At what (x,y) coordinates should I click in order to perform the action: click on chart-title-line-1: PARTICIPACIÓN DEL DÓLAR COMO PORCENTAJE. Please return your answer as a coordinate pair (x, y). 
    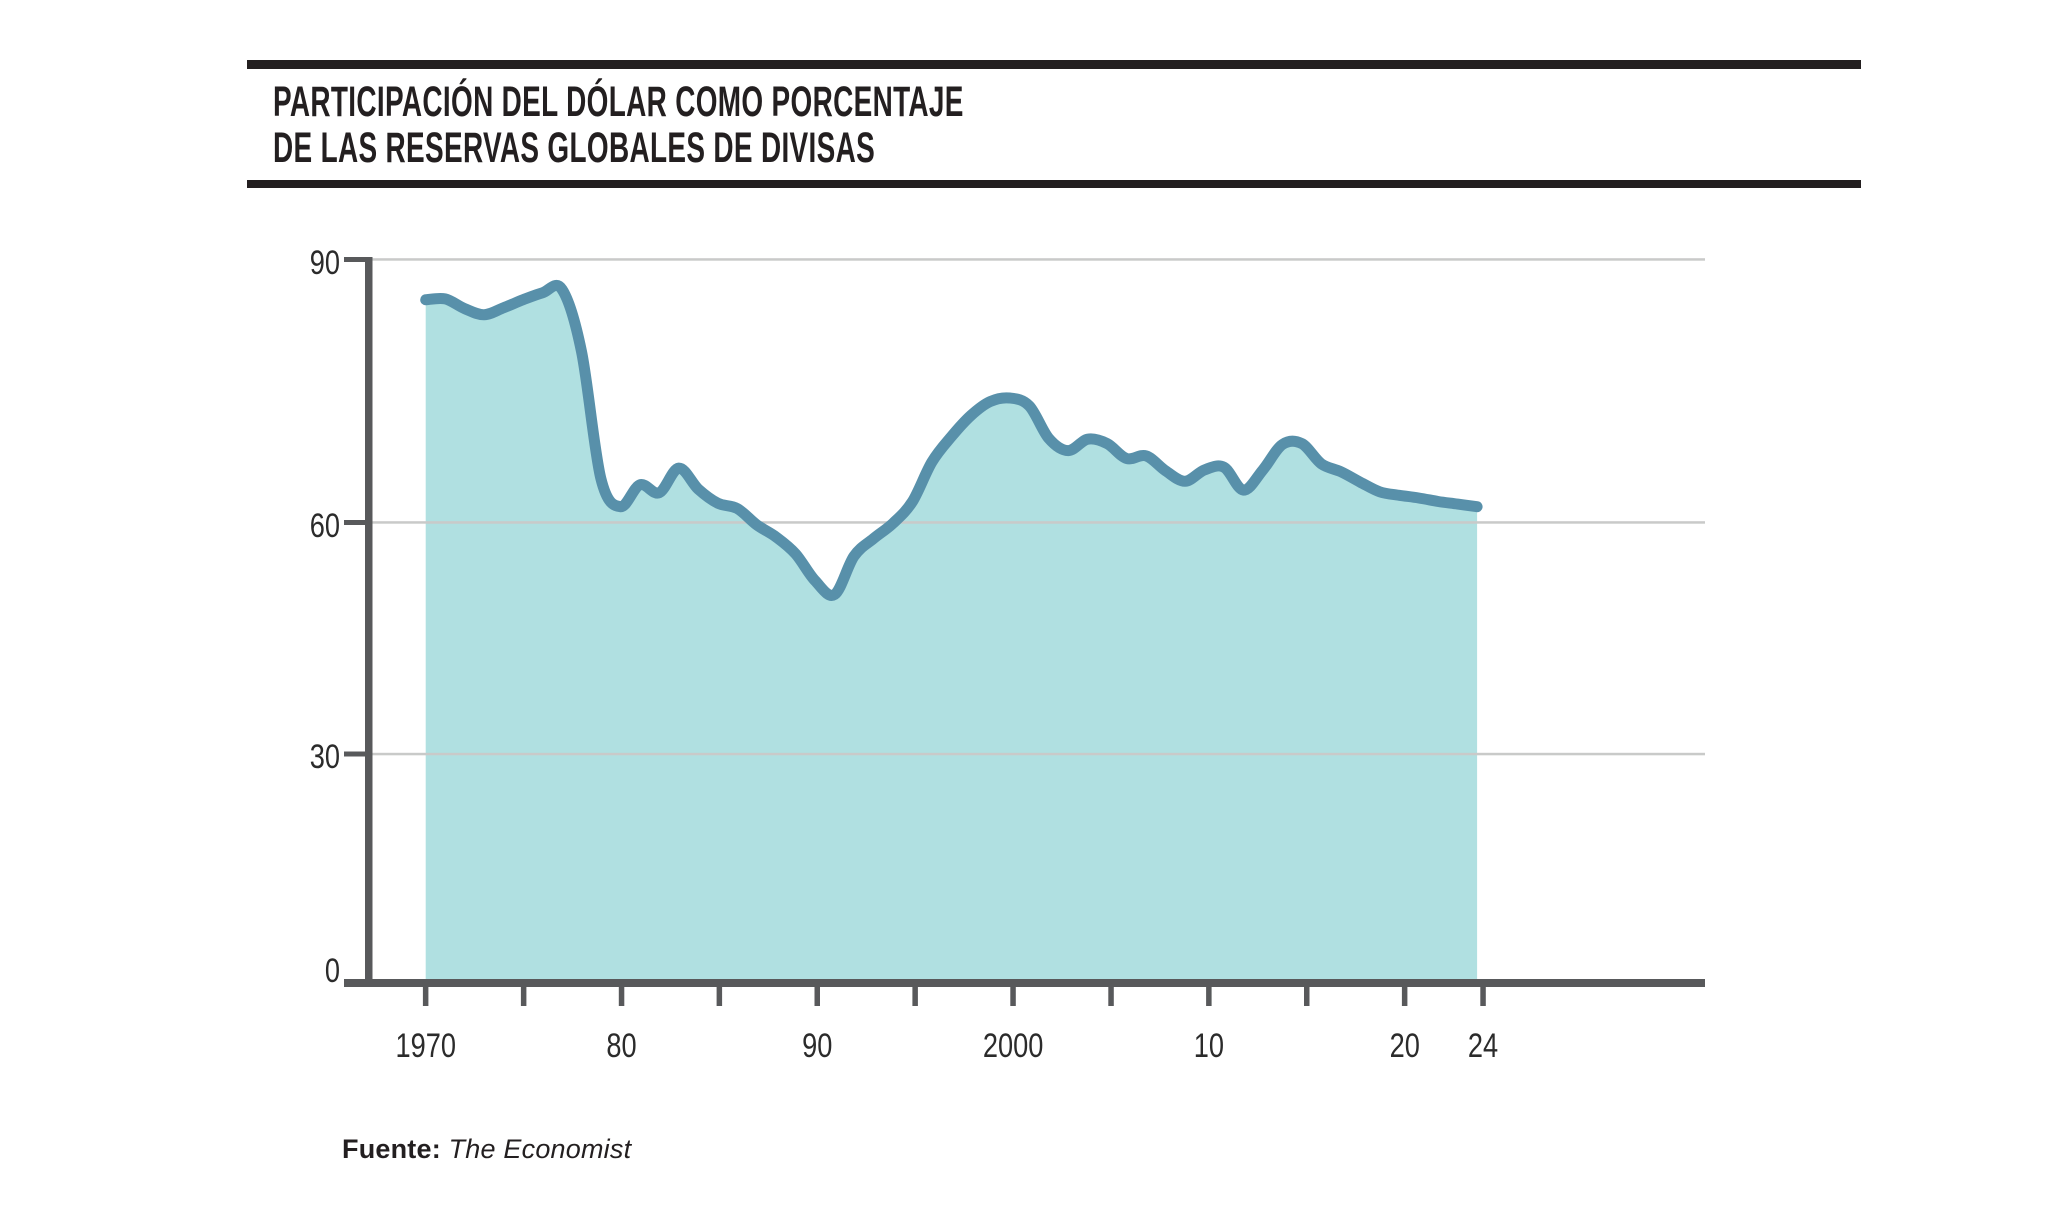
    Looking at the image, I should click on (618, 102).